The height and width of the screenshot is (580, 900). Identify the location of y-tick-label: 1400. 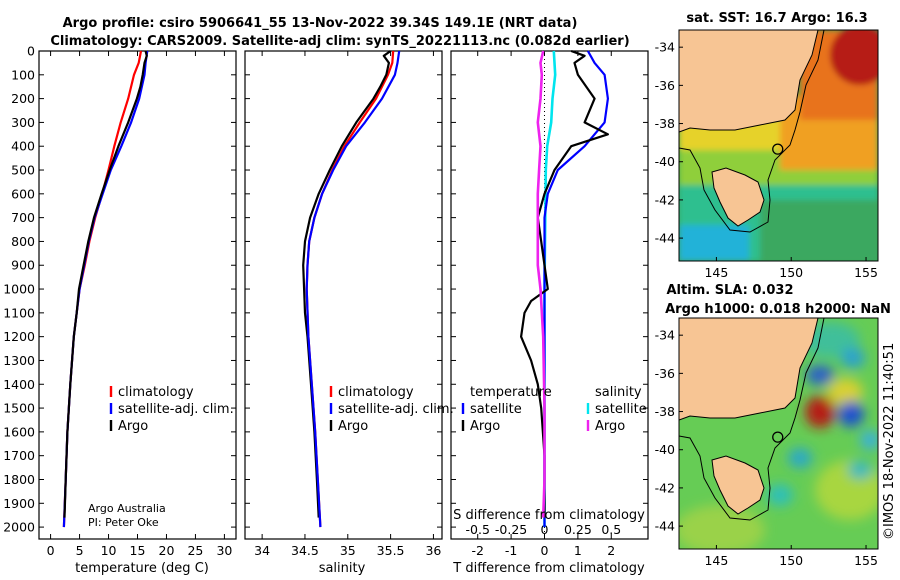
(19, 384).